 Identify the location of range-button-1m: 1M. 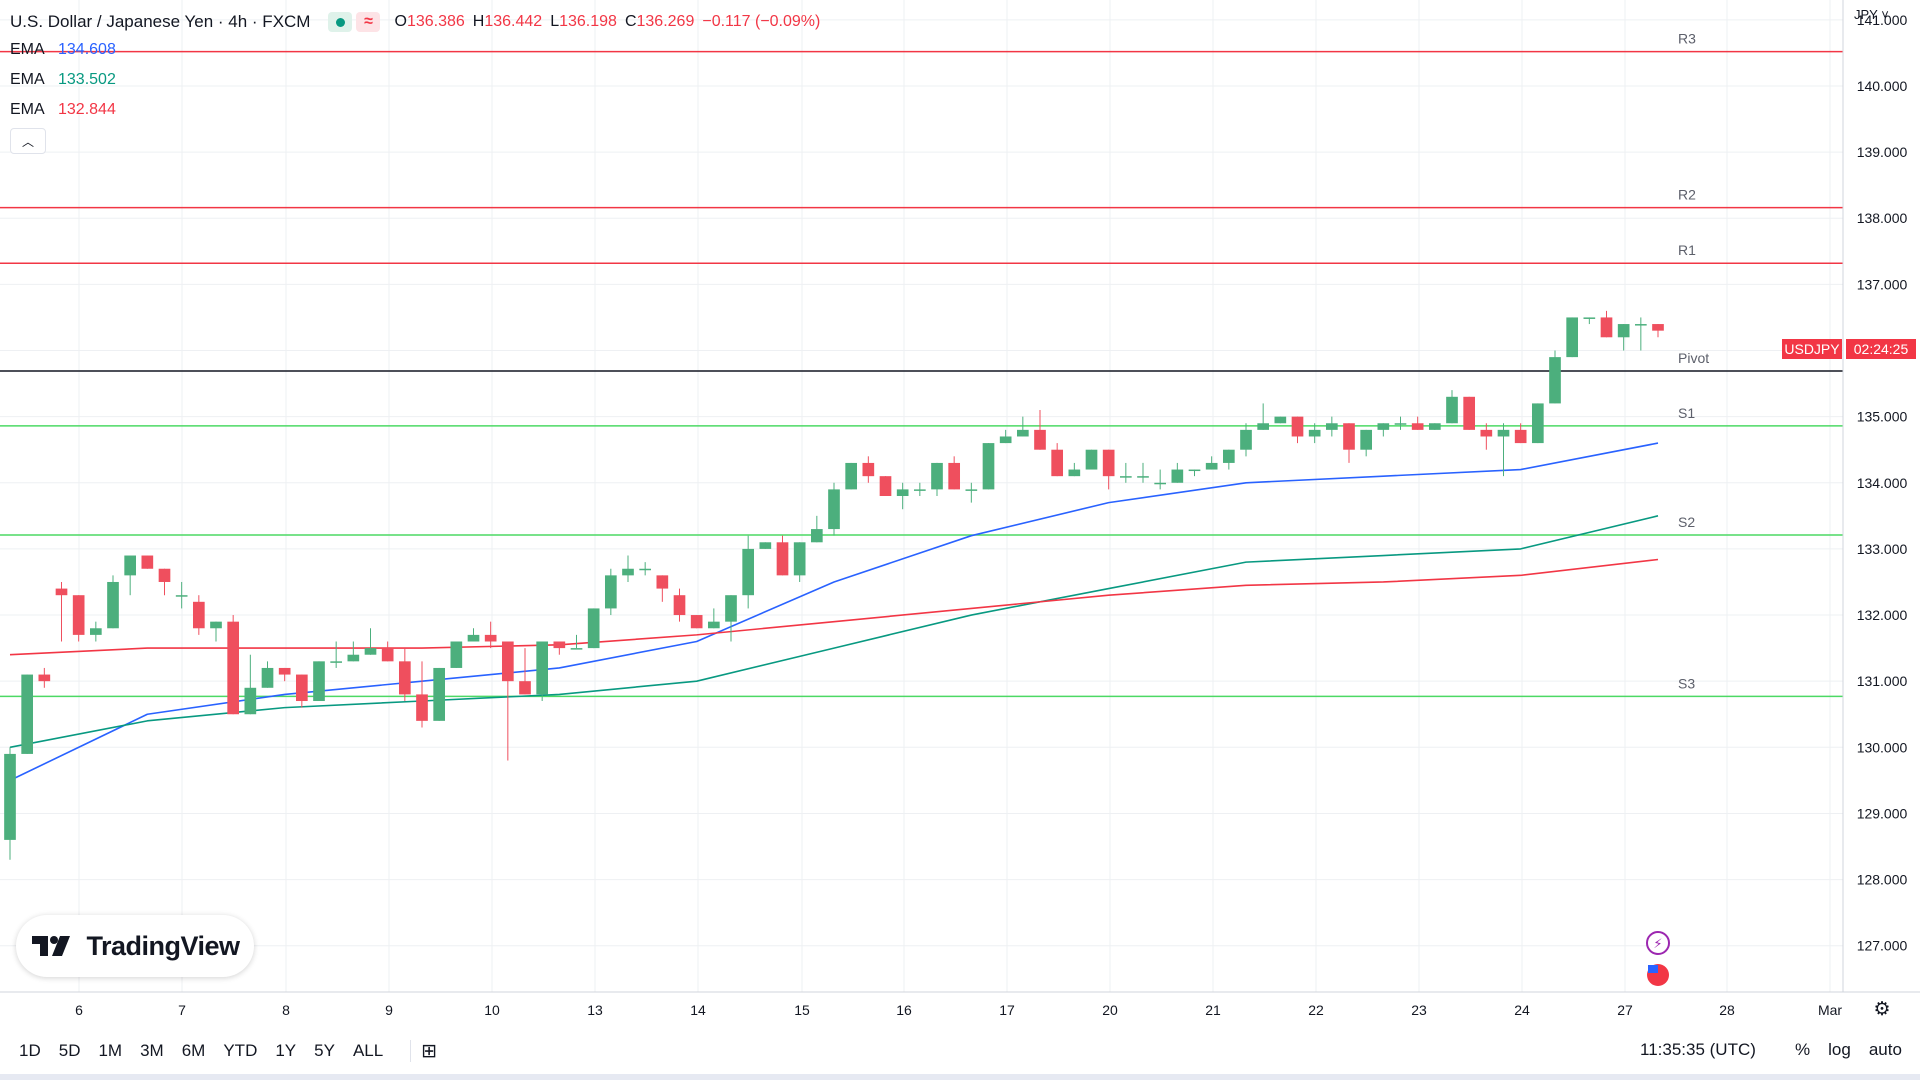
(110, 1050).